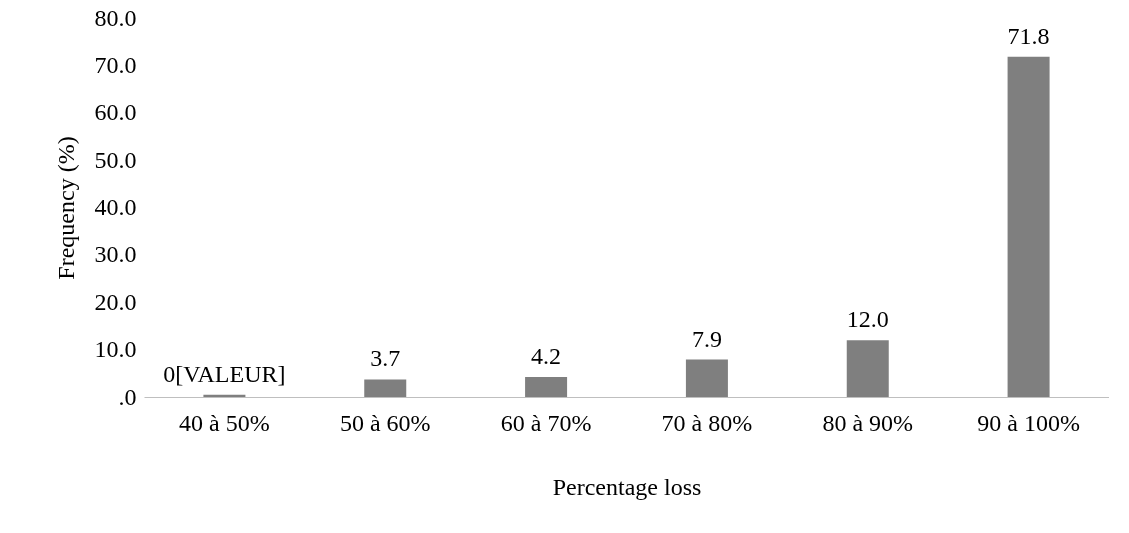  I want to click on text: 71.8, so click(1028, 35).